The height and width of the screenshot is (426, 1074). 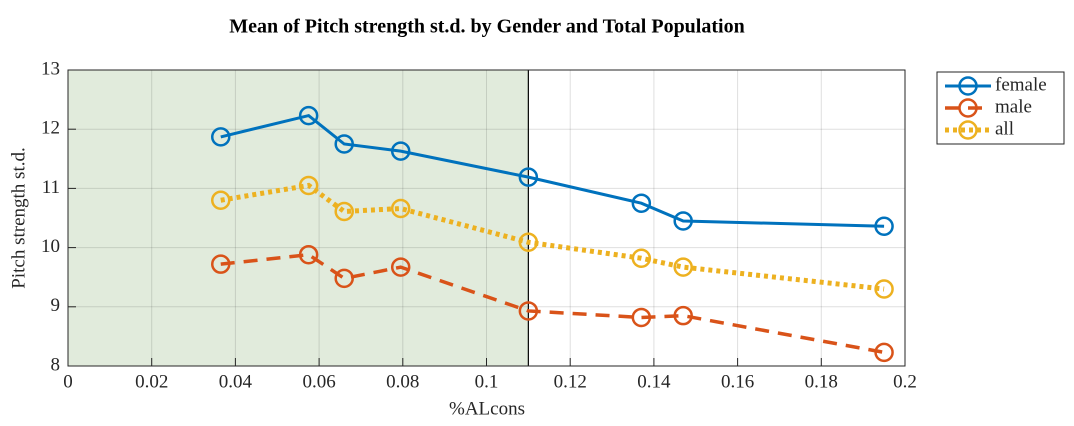 What do you see at coordinates (1021, 84) in the screenshot?
I see `legend-label: female` at bounding box center [1021, 84].